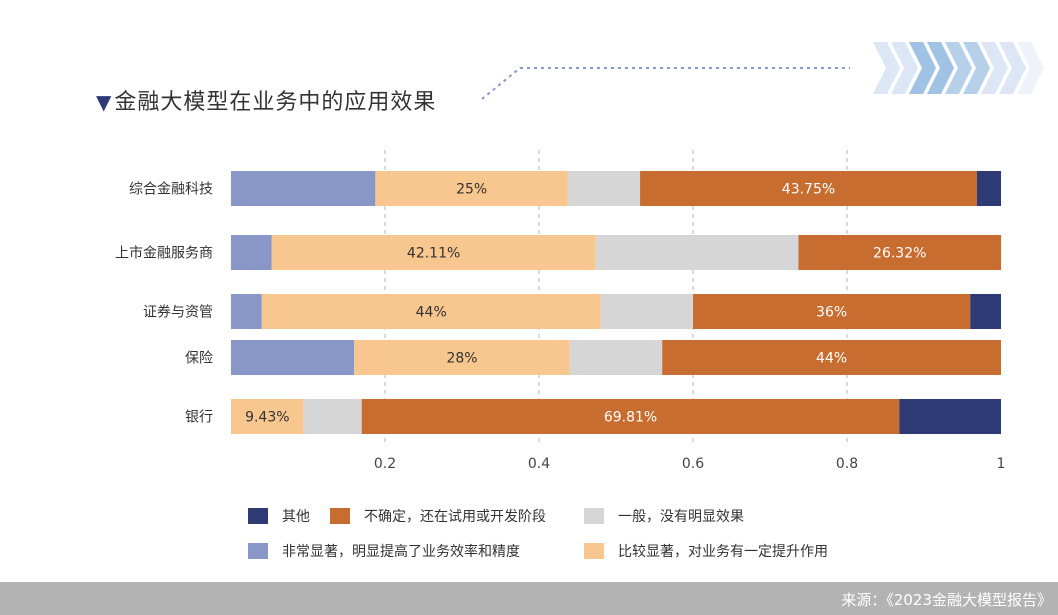  I want to click on x-tick-label: 0.8, so click(847, 464).